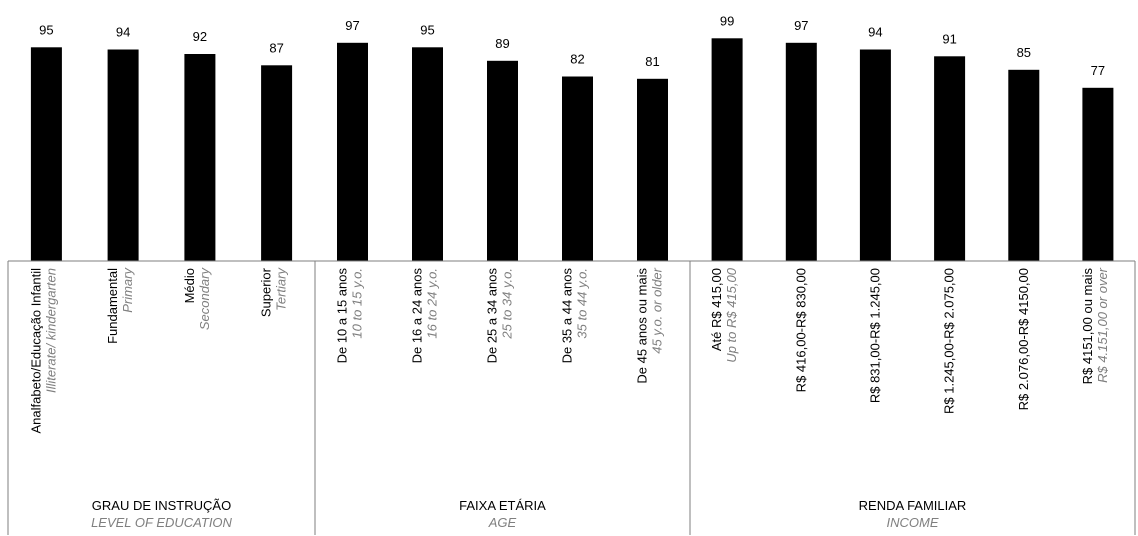 This screenshot has height=536, width=1138. I want to click on category-label-pt: R$ 416,00-R$ 830,00, so click(800, 330).